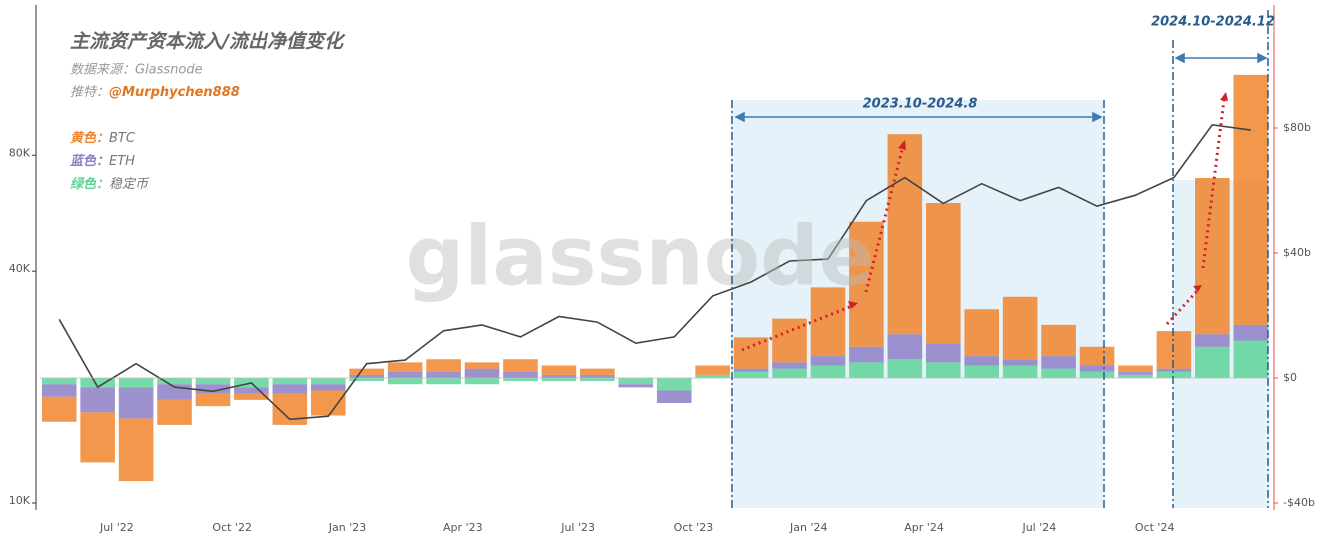  Describe the element at coordinates (694, 527) in the screenshot. I see `x-tick-label: Oct '23` at that location.